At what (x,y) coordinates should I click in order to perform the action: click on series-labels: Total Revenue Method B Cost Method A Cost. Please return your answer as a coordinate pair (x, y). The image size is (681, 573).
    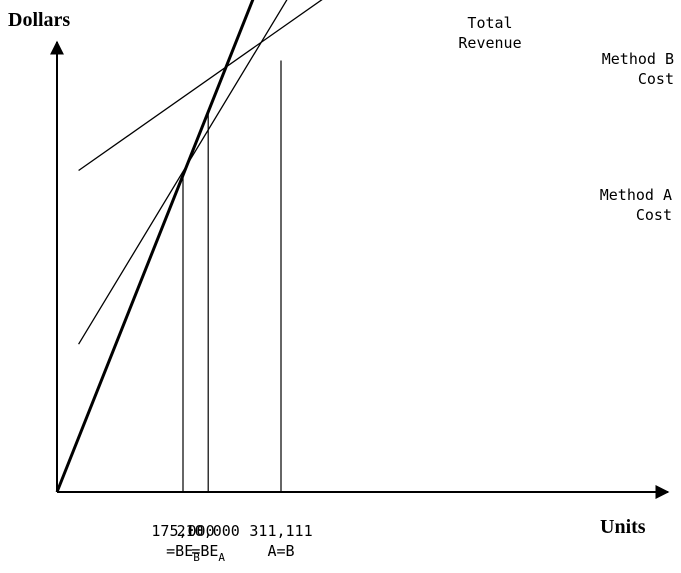
    Looking at the image, I should click on (566, 119).